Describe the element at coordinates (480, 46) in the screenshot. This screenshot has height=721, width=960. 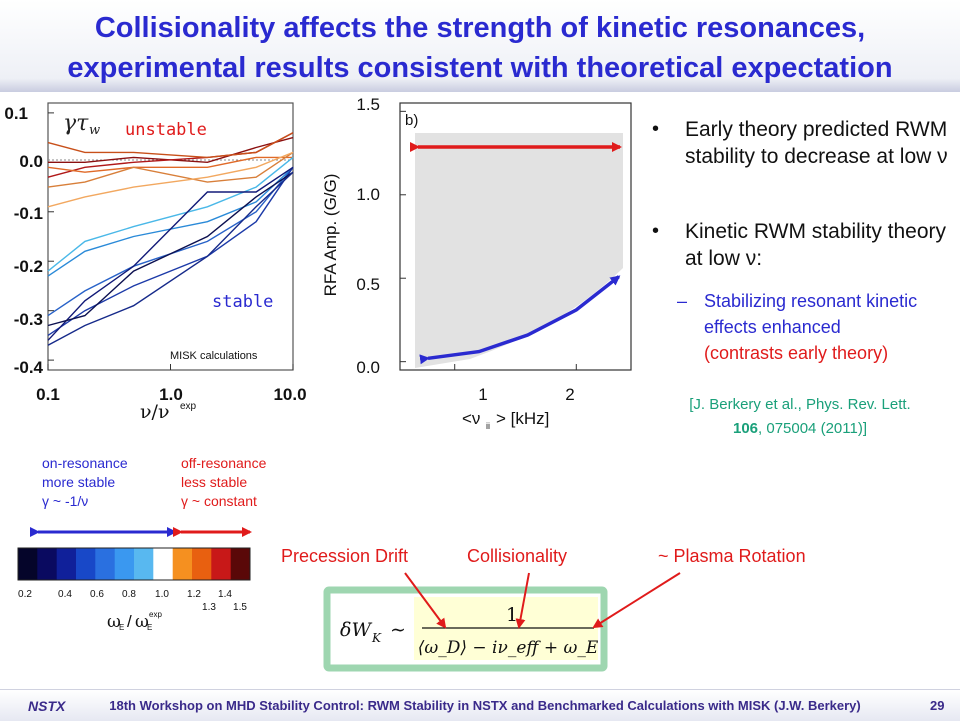
I see `title-bar` at that location.